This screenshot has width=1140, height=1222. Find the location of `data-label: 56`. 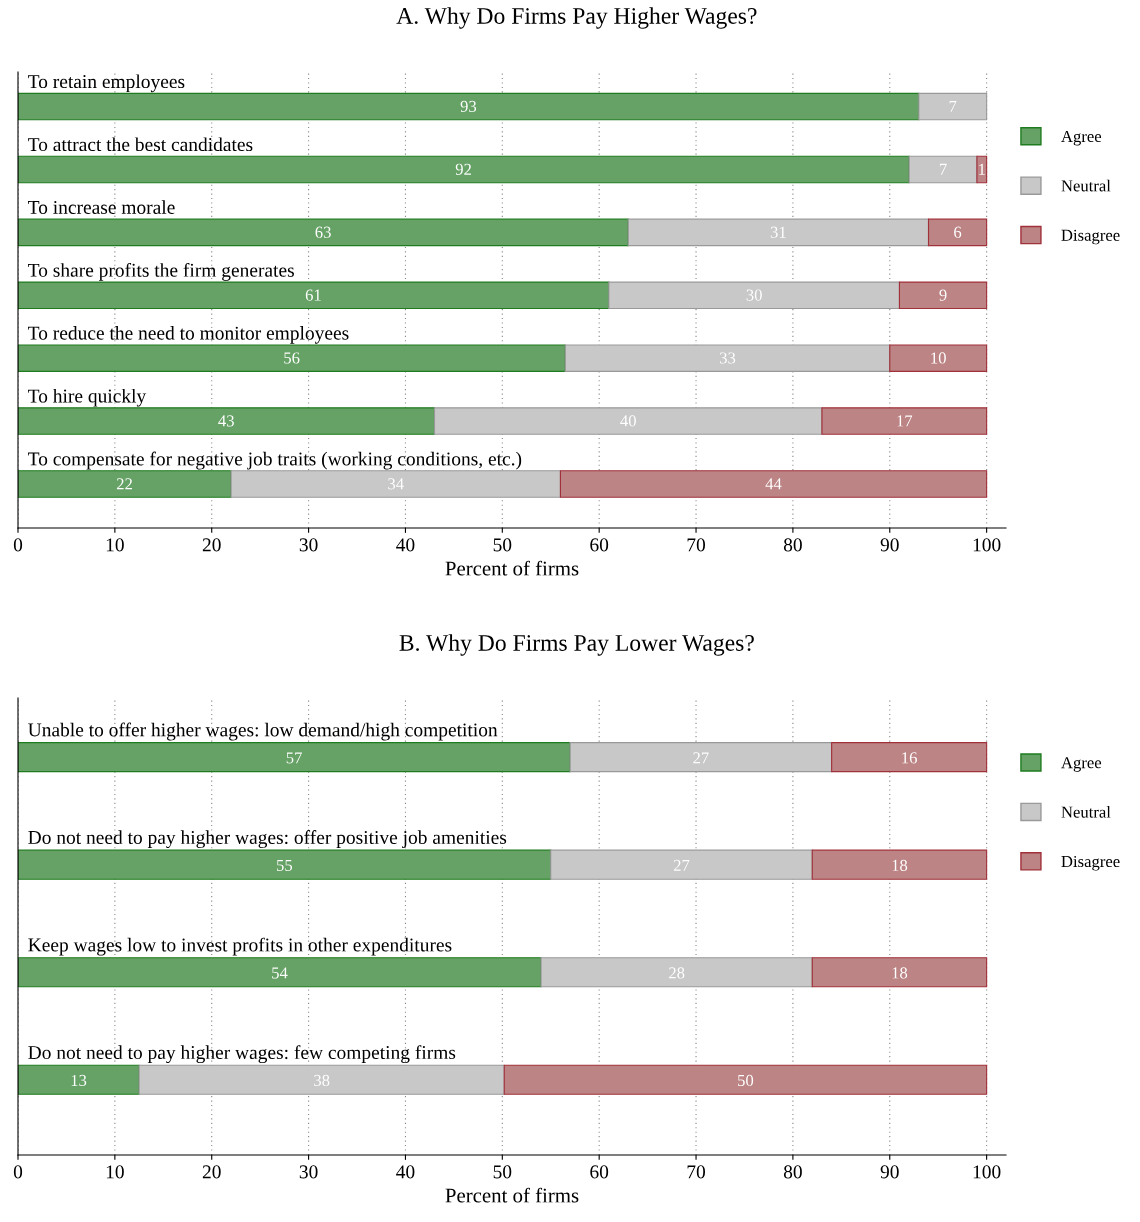

data-label: 56 is located at coordinates (292, 358).